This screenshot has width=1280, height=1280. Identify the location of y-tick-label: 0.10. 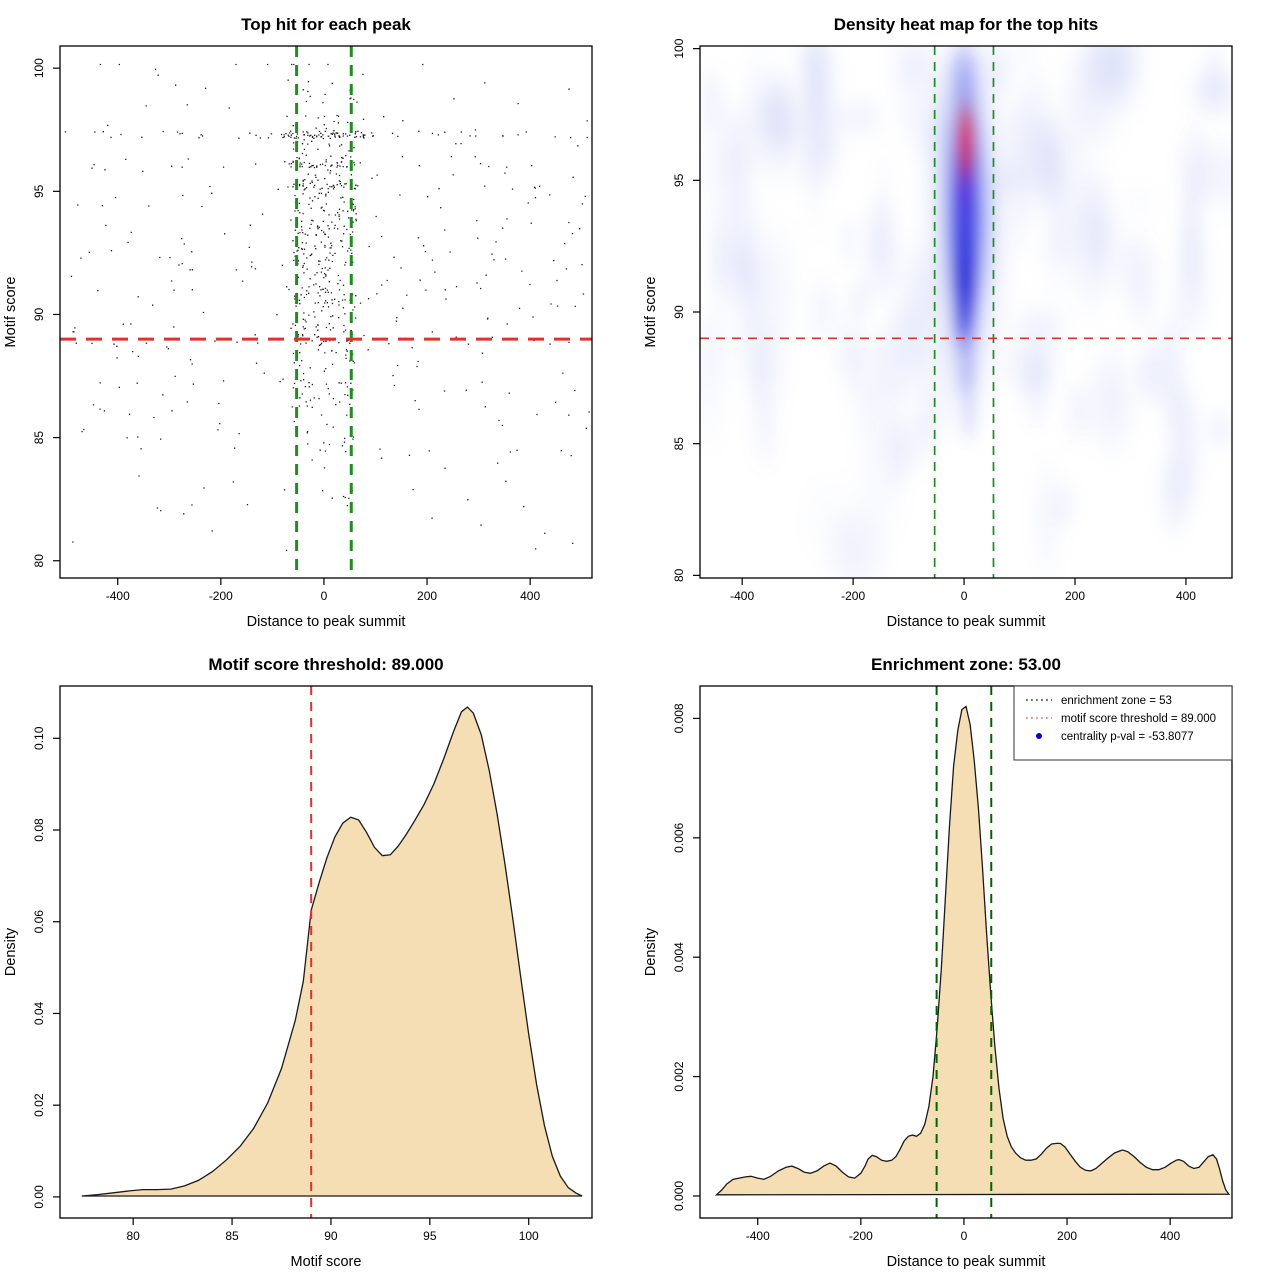
(39, 738).